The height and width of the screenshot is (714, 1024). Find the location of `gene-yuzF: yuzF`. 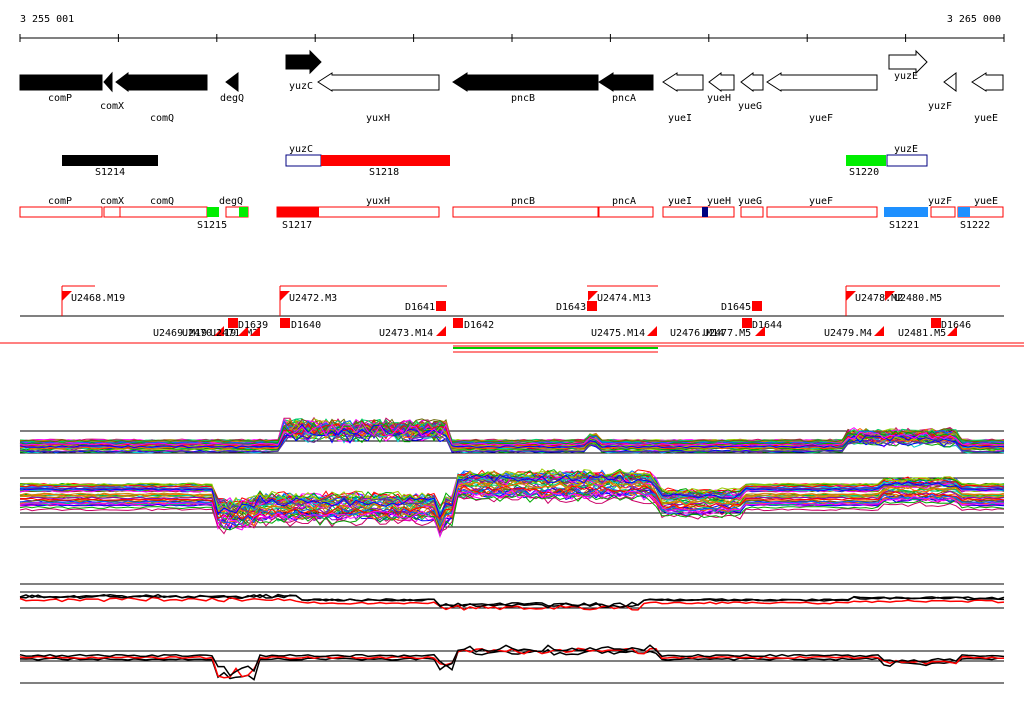

gene-yuzF: yuzF is located at coordinates (942, 92).